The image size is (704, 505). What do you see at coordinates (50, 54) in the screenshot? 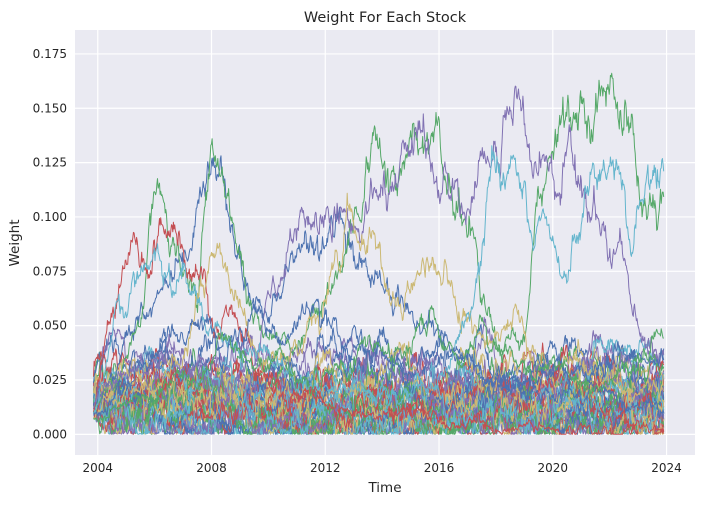
I see `y-tick-label: 0.175` at bounding box center [50, 54].